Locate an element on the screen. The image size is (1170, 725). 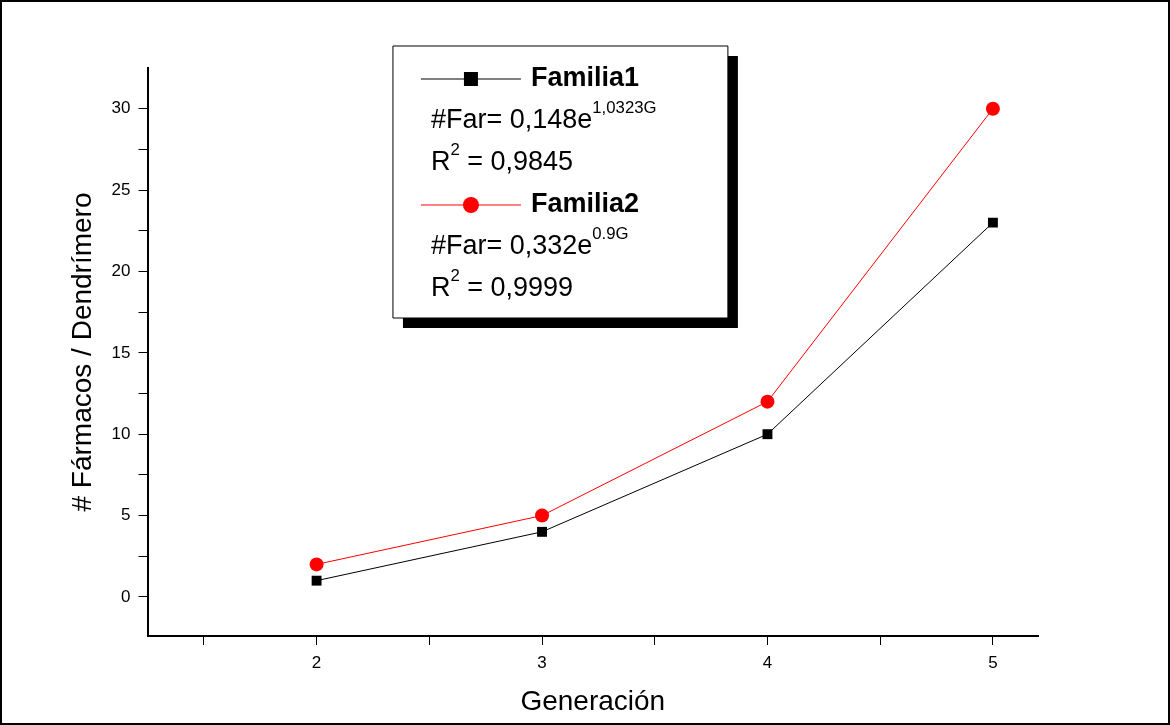
y-tick-label: 25 is located at coordinates (121, 189).